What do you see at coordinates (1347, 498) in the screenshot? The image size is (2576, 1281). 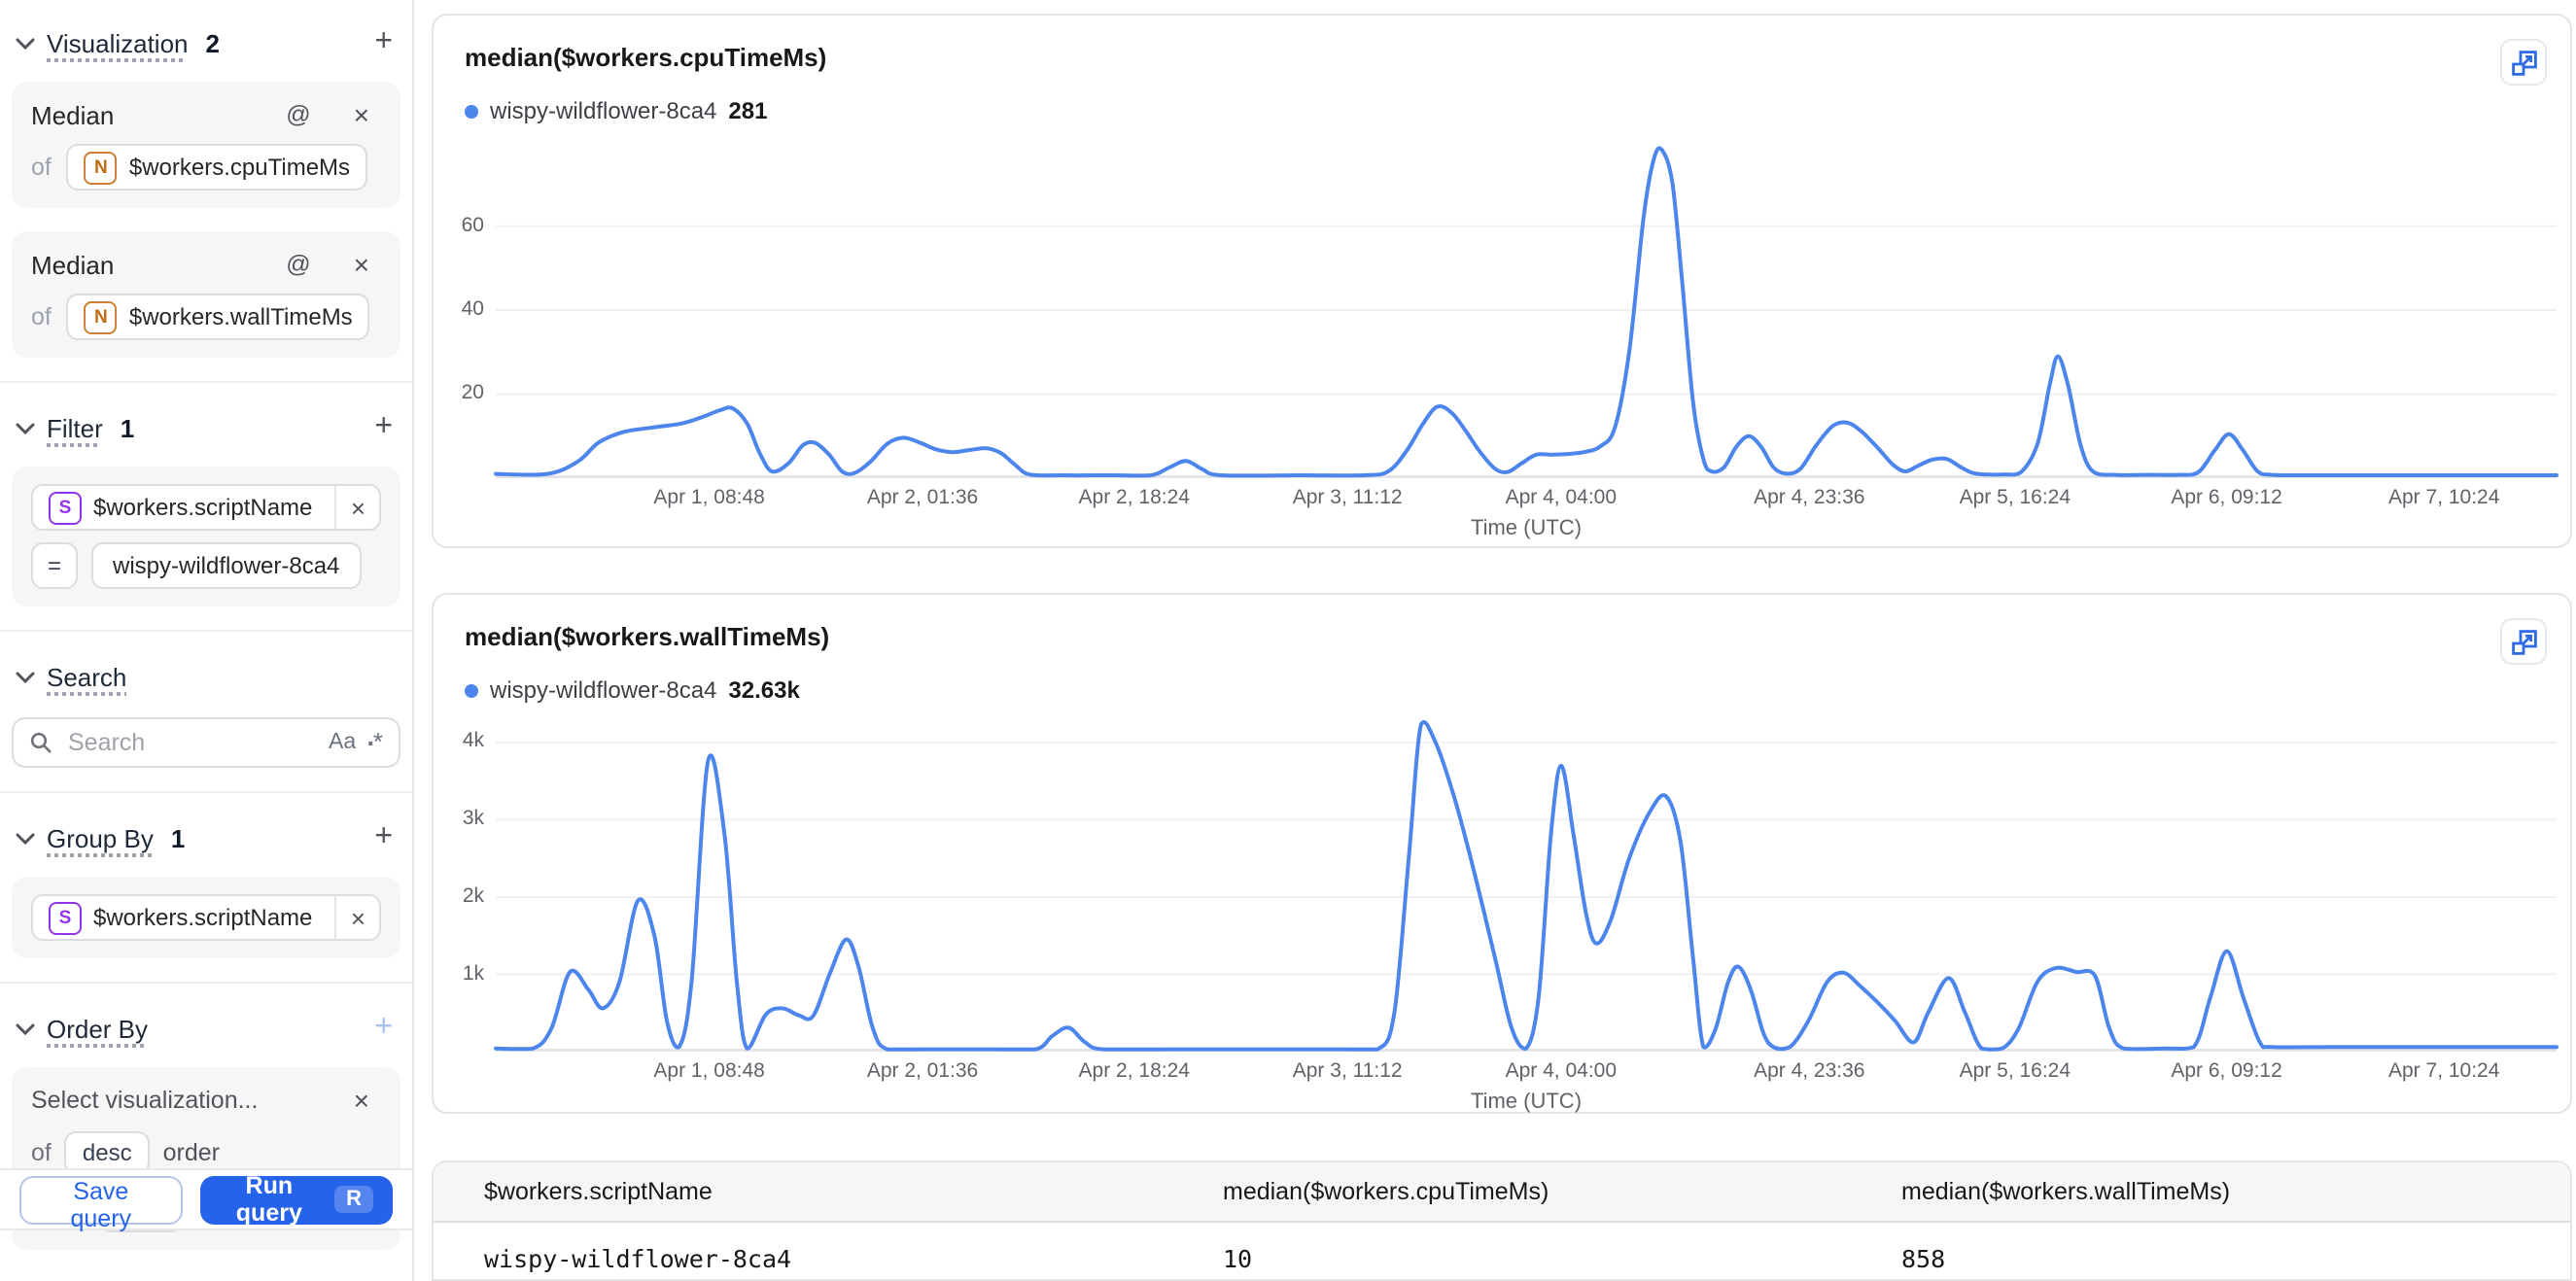 I see `x-axis-tick-label: Apr 3, 11:12` at bounding box center [1347, 498].